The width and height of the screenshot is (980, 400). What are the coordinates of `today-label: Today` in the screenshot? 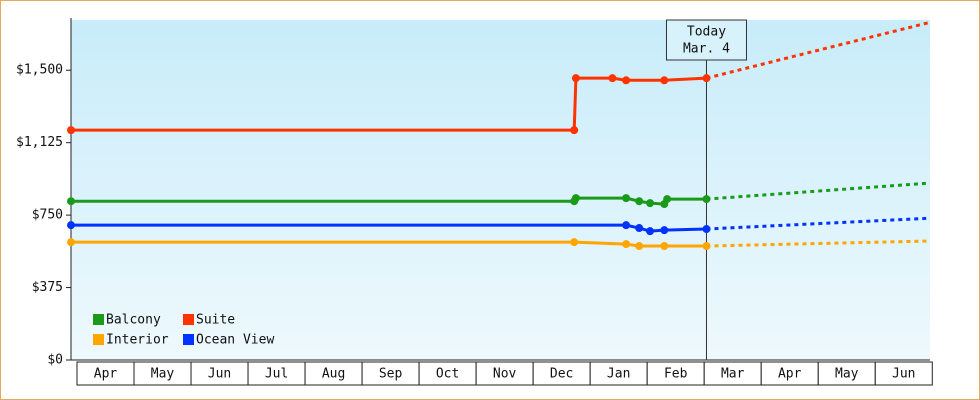 It's located at (706, 32).